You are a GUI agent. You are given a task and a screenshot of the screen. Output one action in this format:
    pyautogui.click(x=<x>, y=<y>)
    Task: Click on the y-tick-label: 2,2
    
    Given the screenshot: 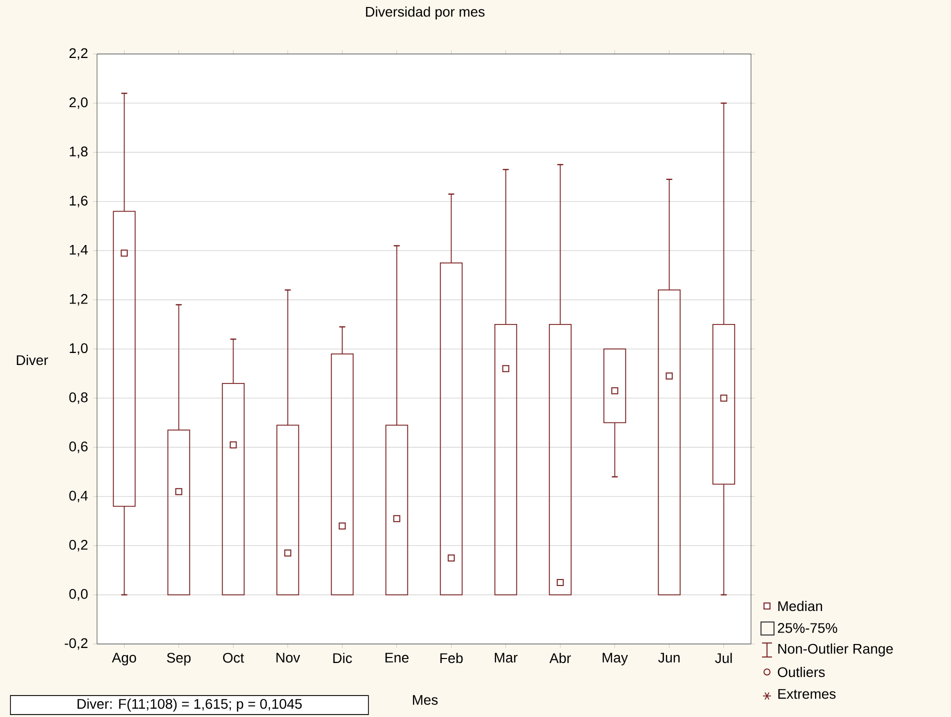 What is the action you would take?
    pyautogui.click(x=78, y=54)
    